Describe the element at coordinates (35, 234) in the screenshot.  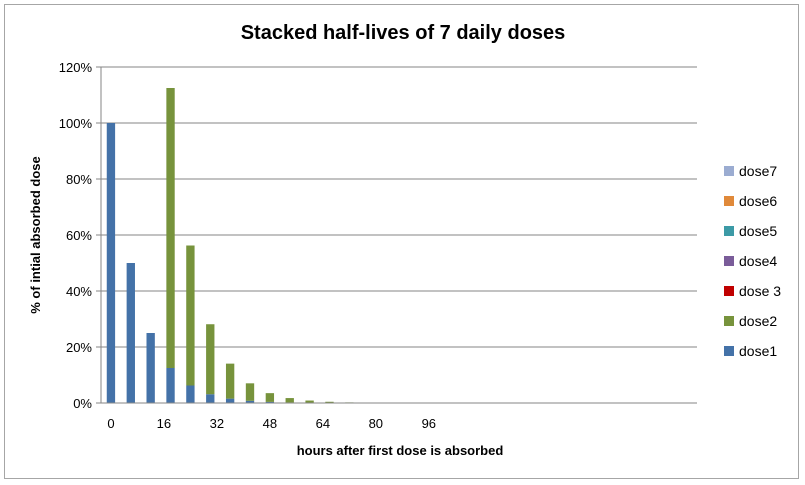
I see `y-axis-title: % of intial absorbed dose` at that location.